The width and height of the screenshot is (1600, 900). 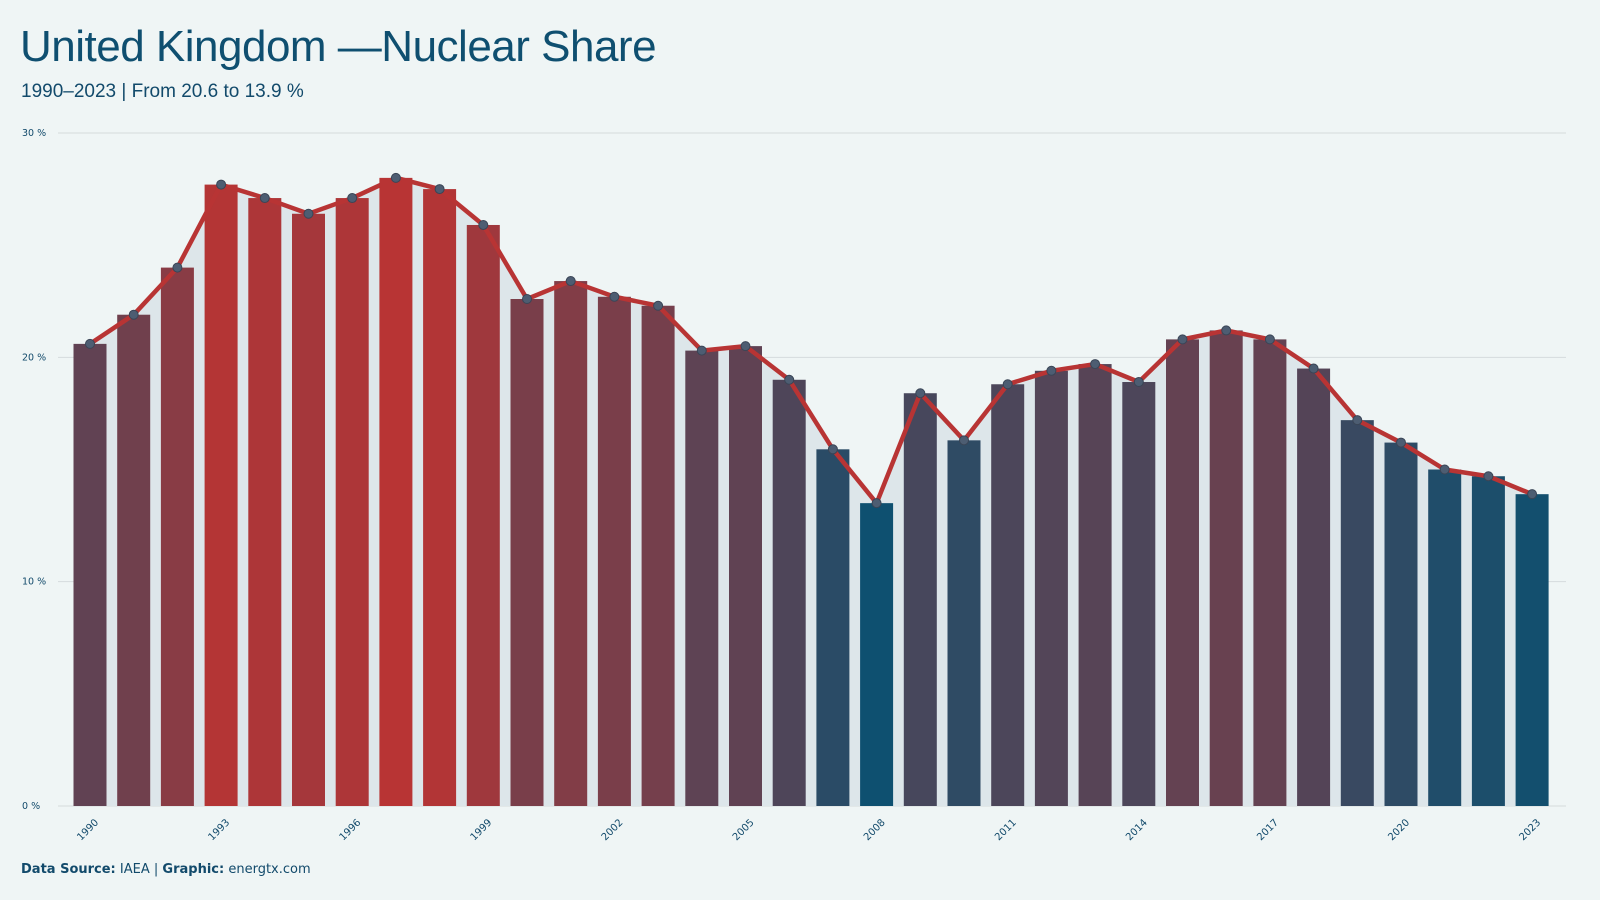 What do you see at coordinates (613, 830) in the screenshot?
I see `x-tick-label: 2002` at bounding box center [613, 830].